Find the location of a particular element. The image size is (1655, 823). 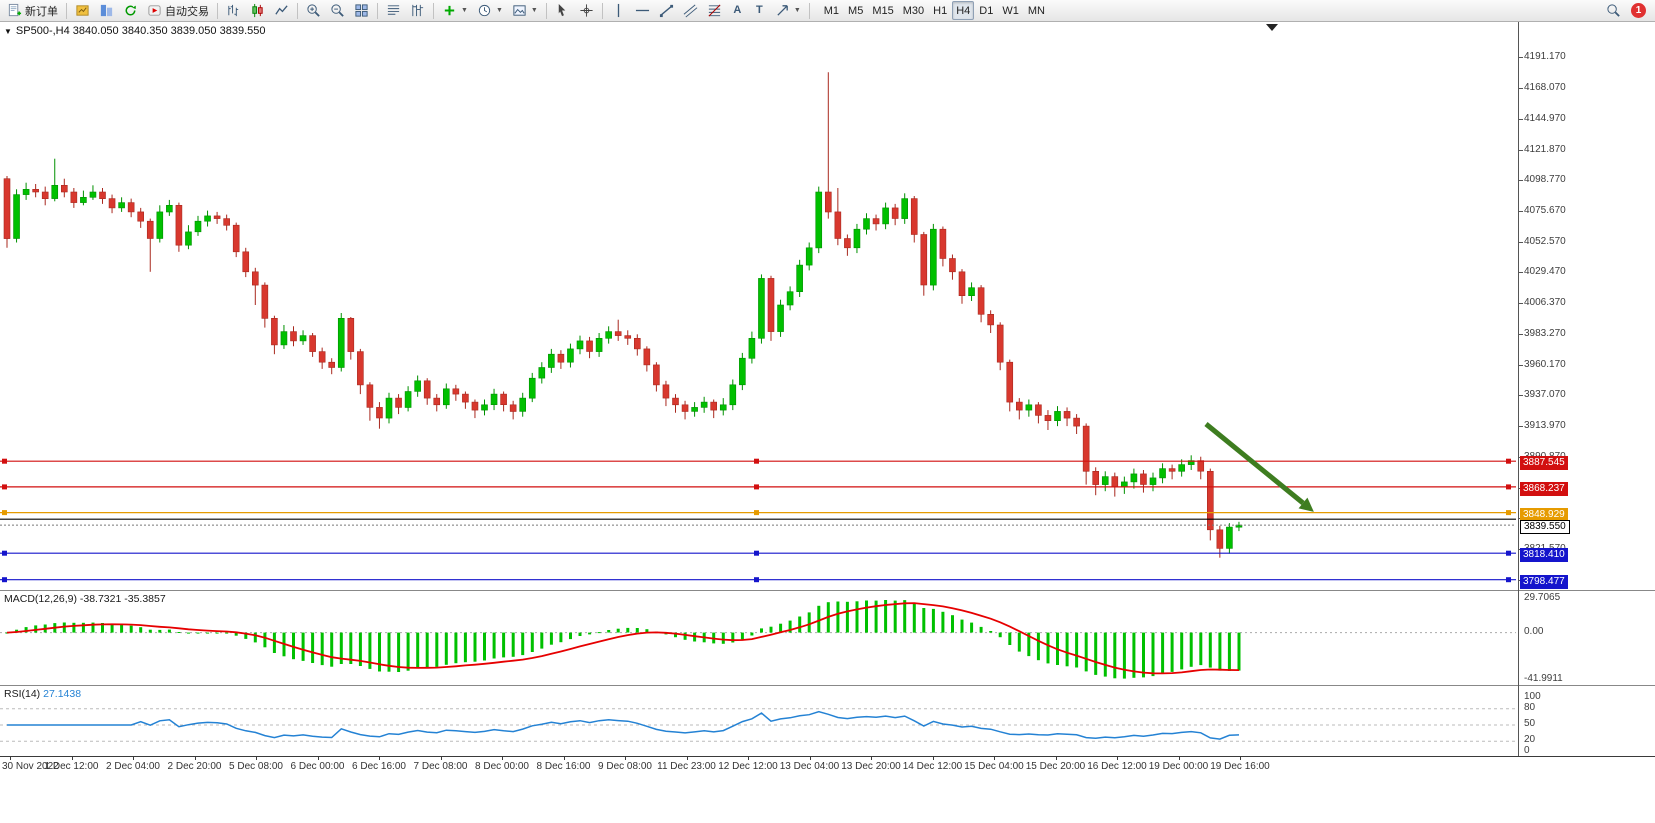

indicators-button: ▼ is located at coordinates (455, 10).